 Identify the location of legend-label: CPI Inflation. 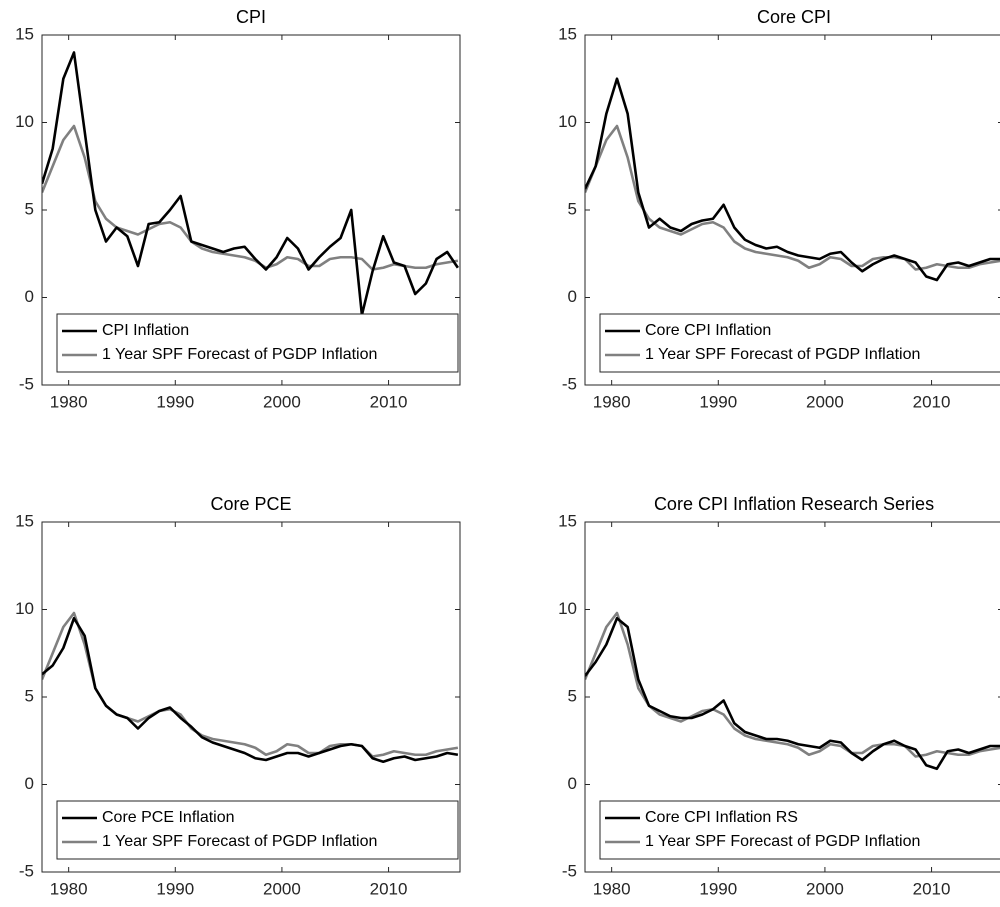
(145, 330).